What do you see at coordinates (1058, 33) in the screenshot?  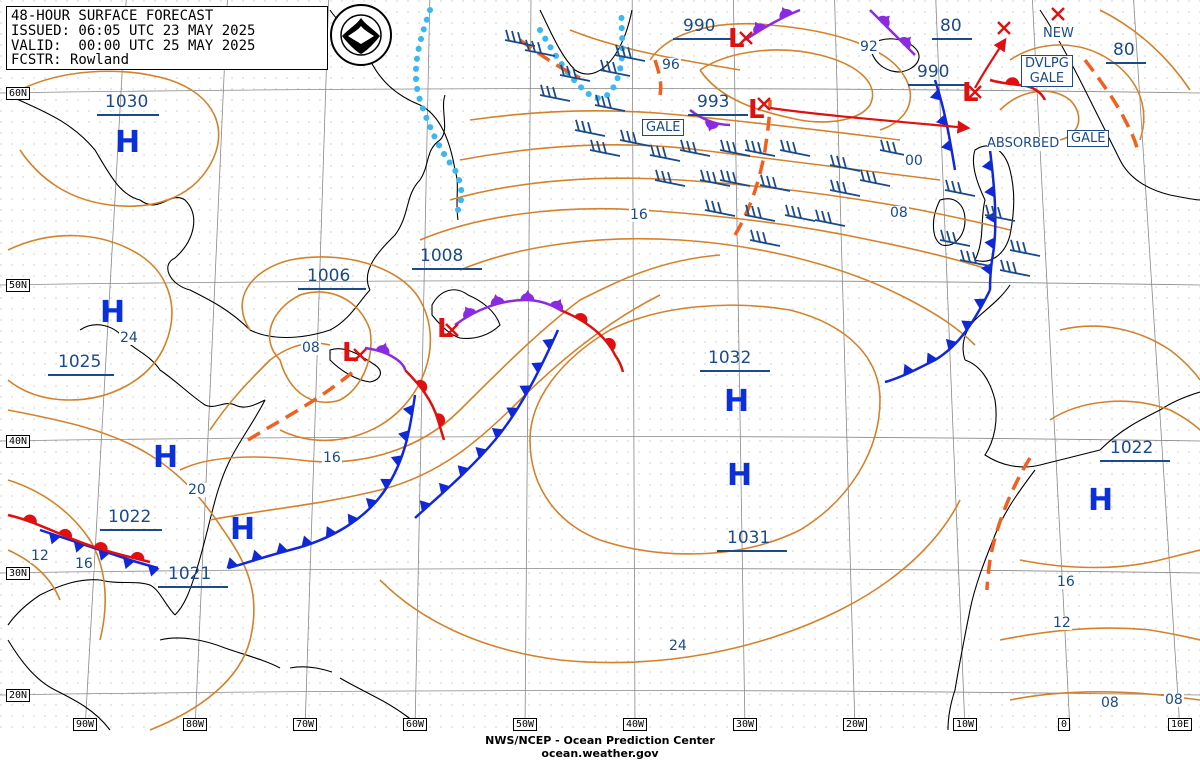 I see `new-low-label: NEW` at bounding box center [1058, 33].